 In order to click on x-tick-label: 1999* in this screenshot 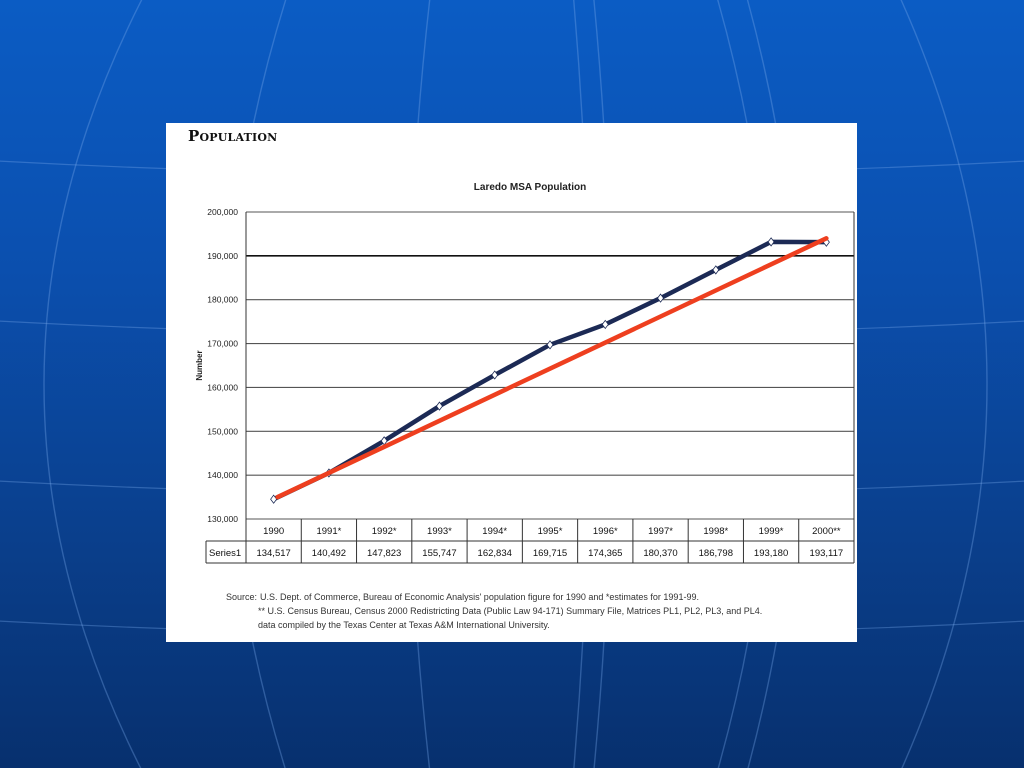, I will do `click(771, 531)`.